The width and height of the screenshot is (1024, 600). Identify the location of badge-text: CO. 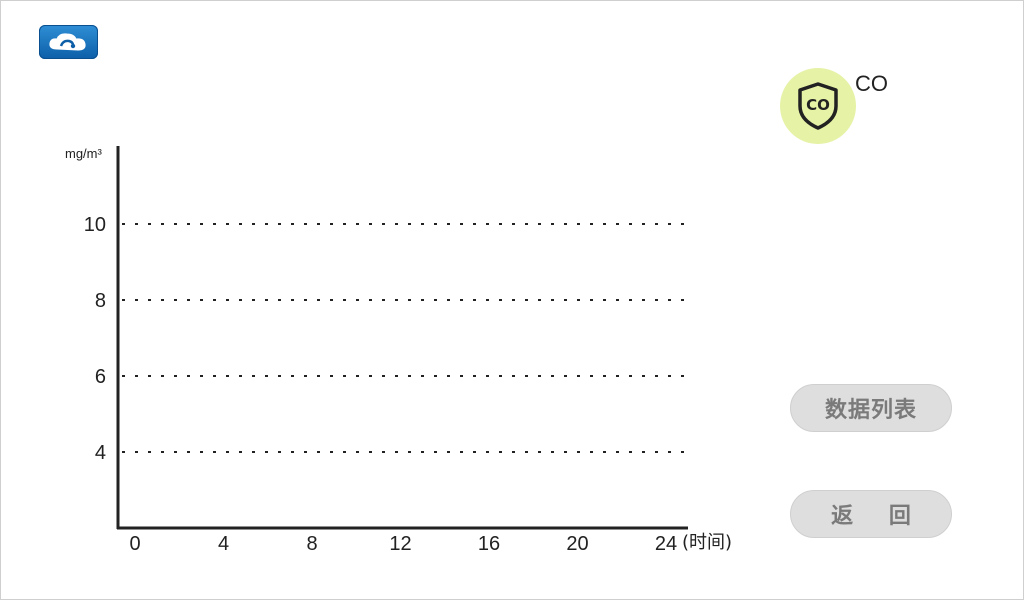
(818, 105).